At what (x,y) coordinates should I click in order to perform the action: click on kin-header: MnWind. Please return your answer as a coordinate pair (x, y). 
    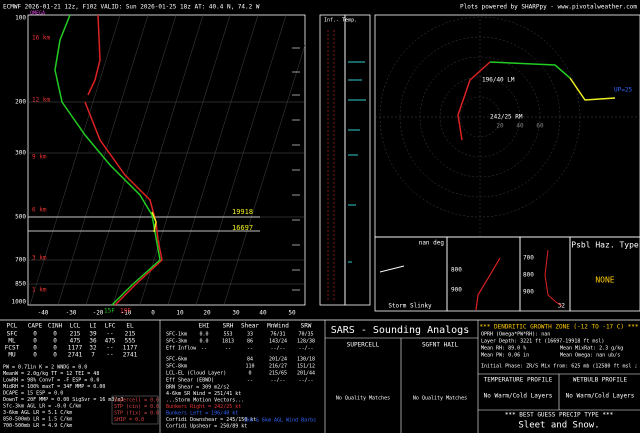
    Looking at the image, I should click on (278, 326).